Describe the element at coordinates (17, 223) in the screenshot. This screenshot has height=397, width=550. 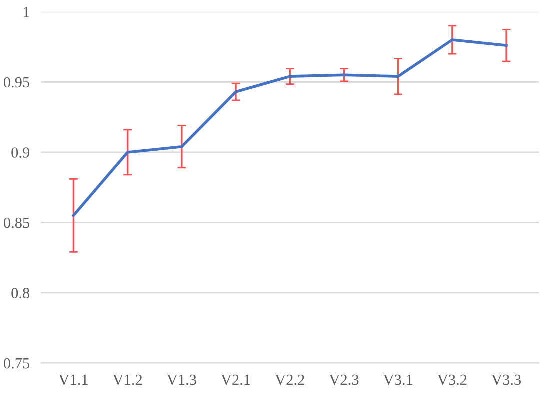
I see `y-tick-label: 0.85` at that location.